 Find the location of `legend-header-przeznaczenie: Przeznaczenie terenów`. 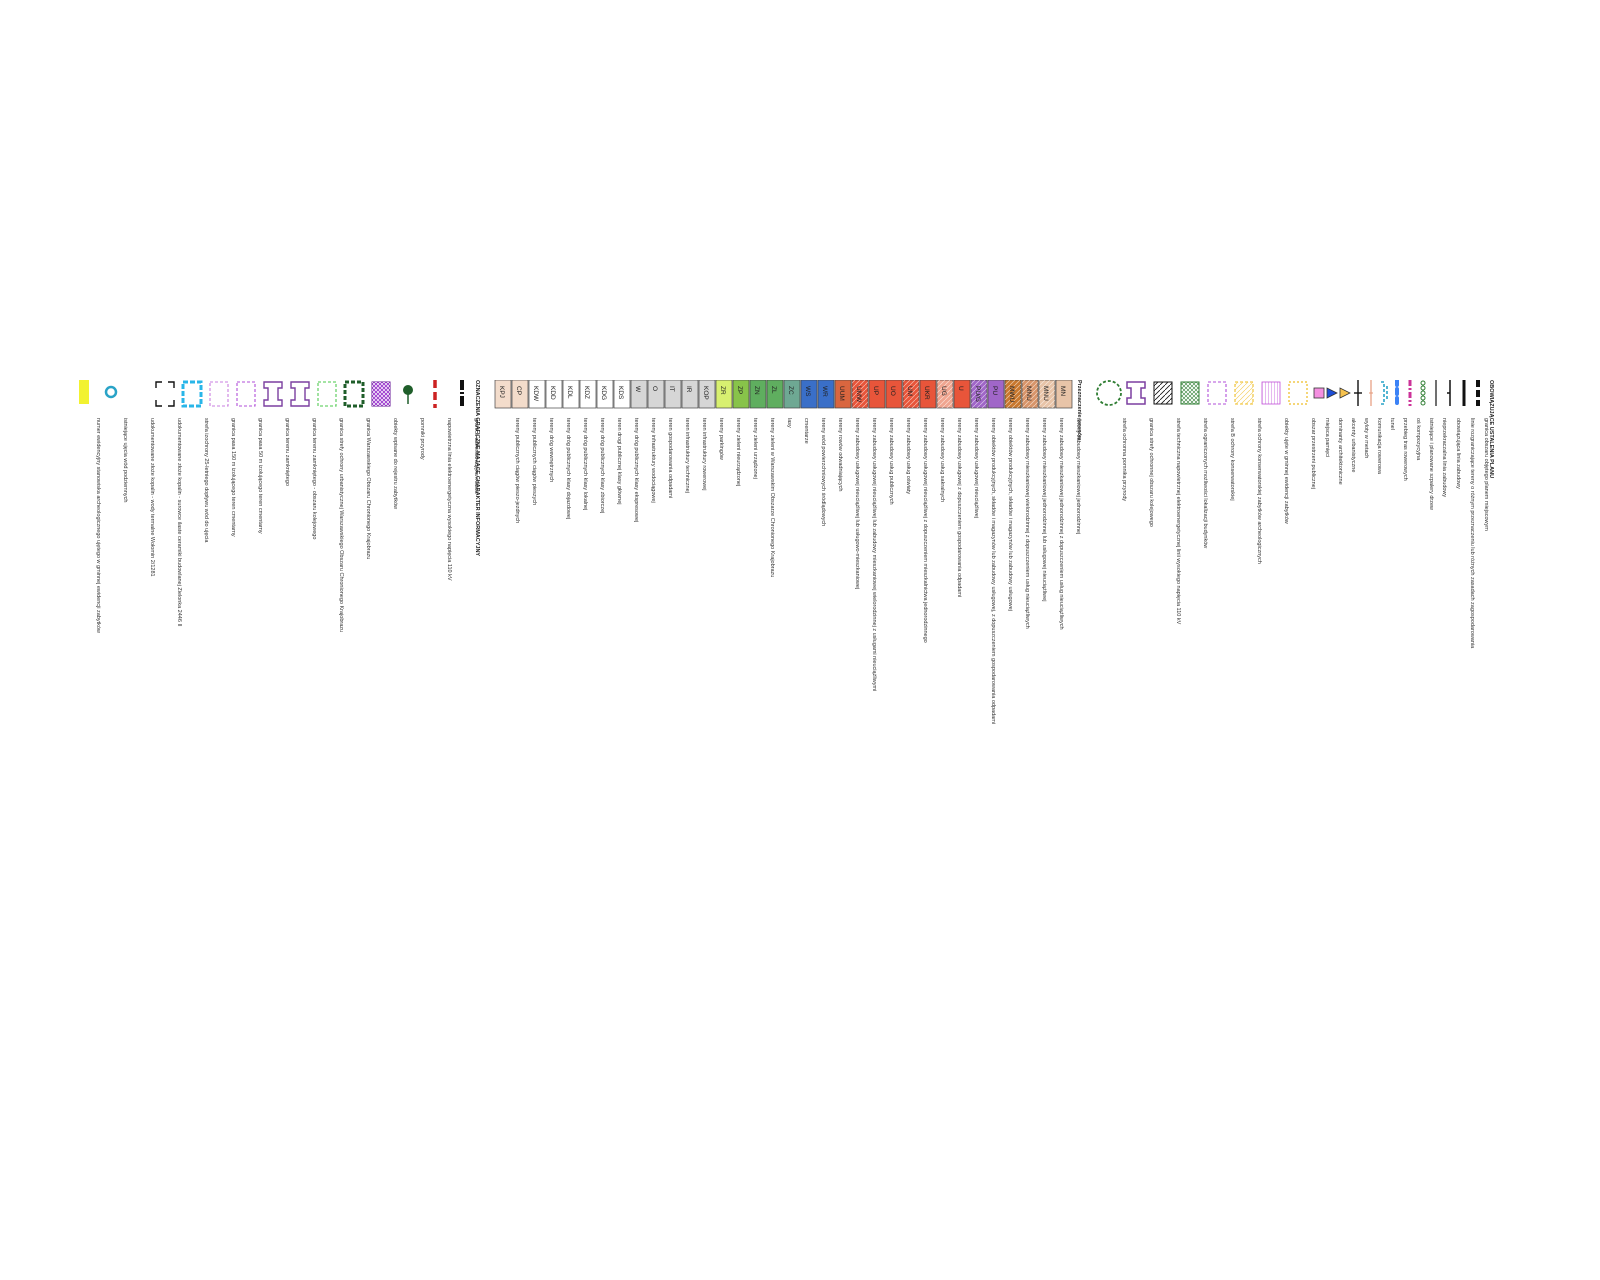

legend-header-przeznaczenie: Przeznaczenie terenów is located at coordinates (1079, 410).